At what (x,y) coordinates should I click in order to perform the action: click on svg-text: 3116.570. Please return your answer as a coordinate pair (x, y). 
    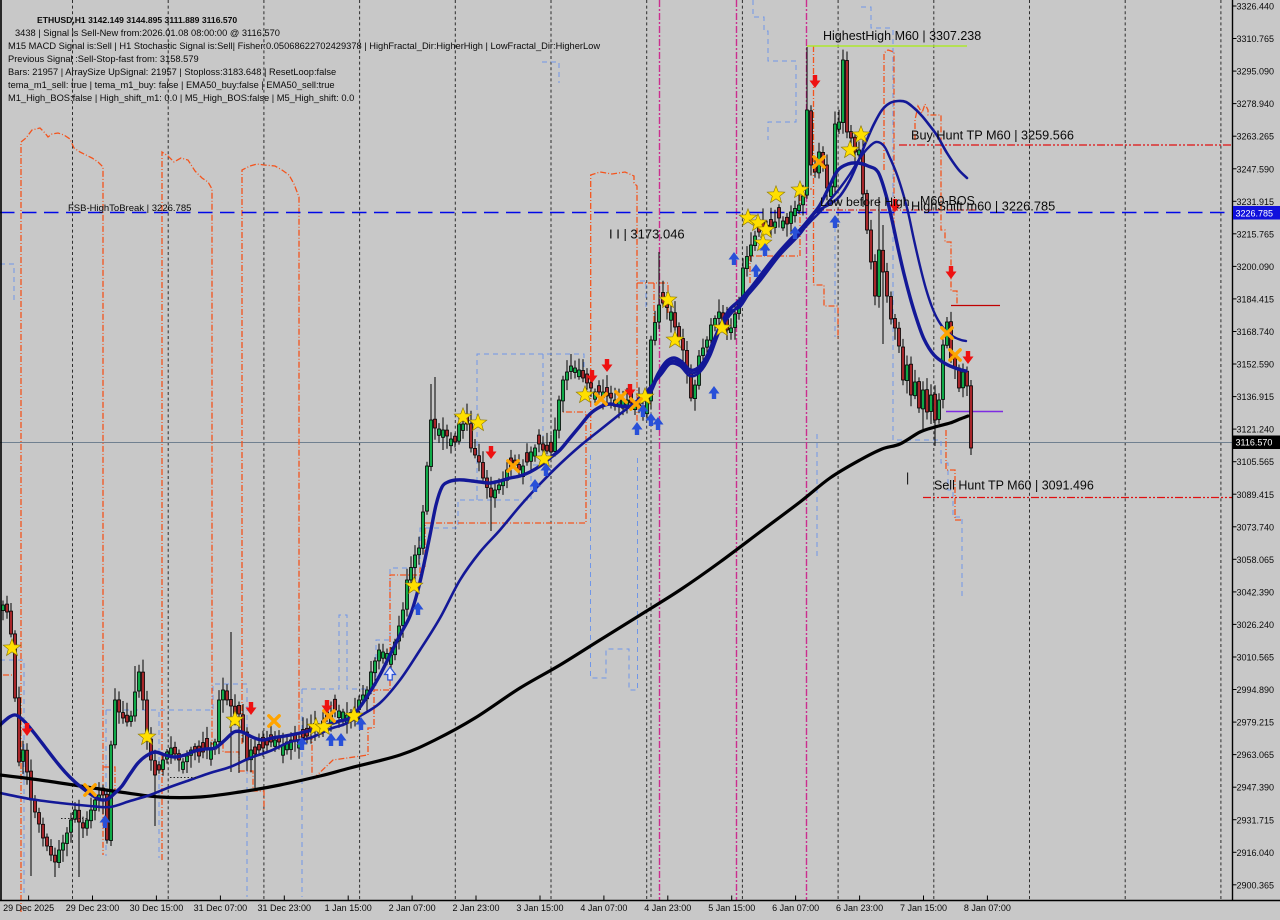
    Looking at the image, I should click on (1254, 443).